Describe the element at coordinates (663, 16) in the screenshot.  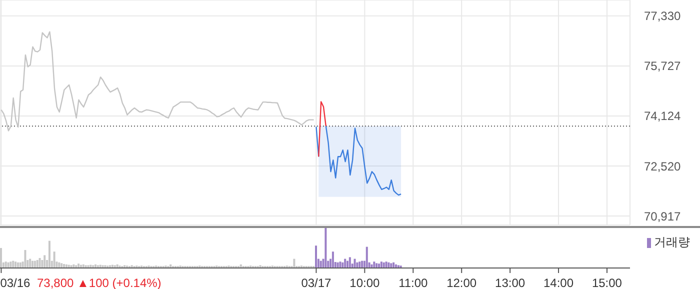
I see `y-tick-label: 77,330` at that location.